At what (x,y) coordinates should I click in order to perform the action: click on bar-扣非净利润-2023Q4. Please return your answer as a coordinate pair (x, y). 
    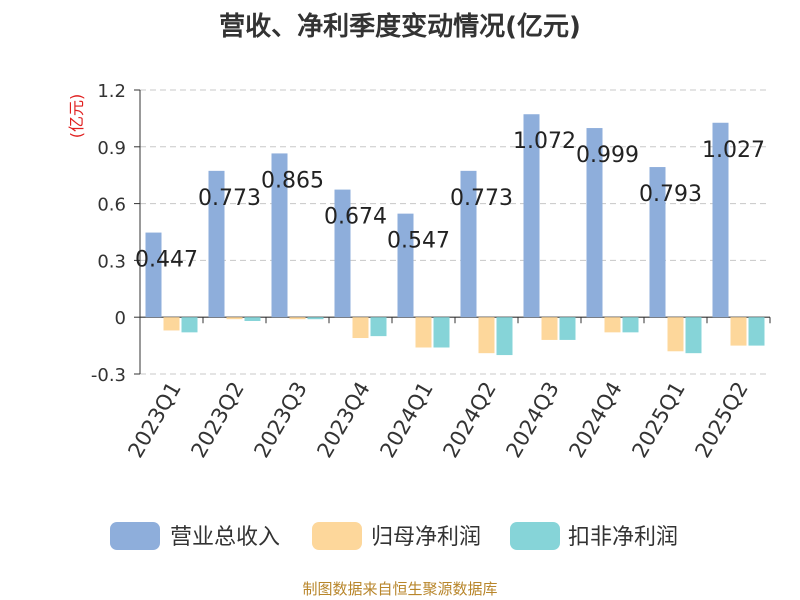
    Looking at the image, I should click on (378, 327).